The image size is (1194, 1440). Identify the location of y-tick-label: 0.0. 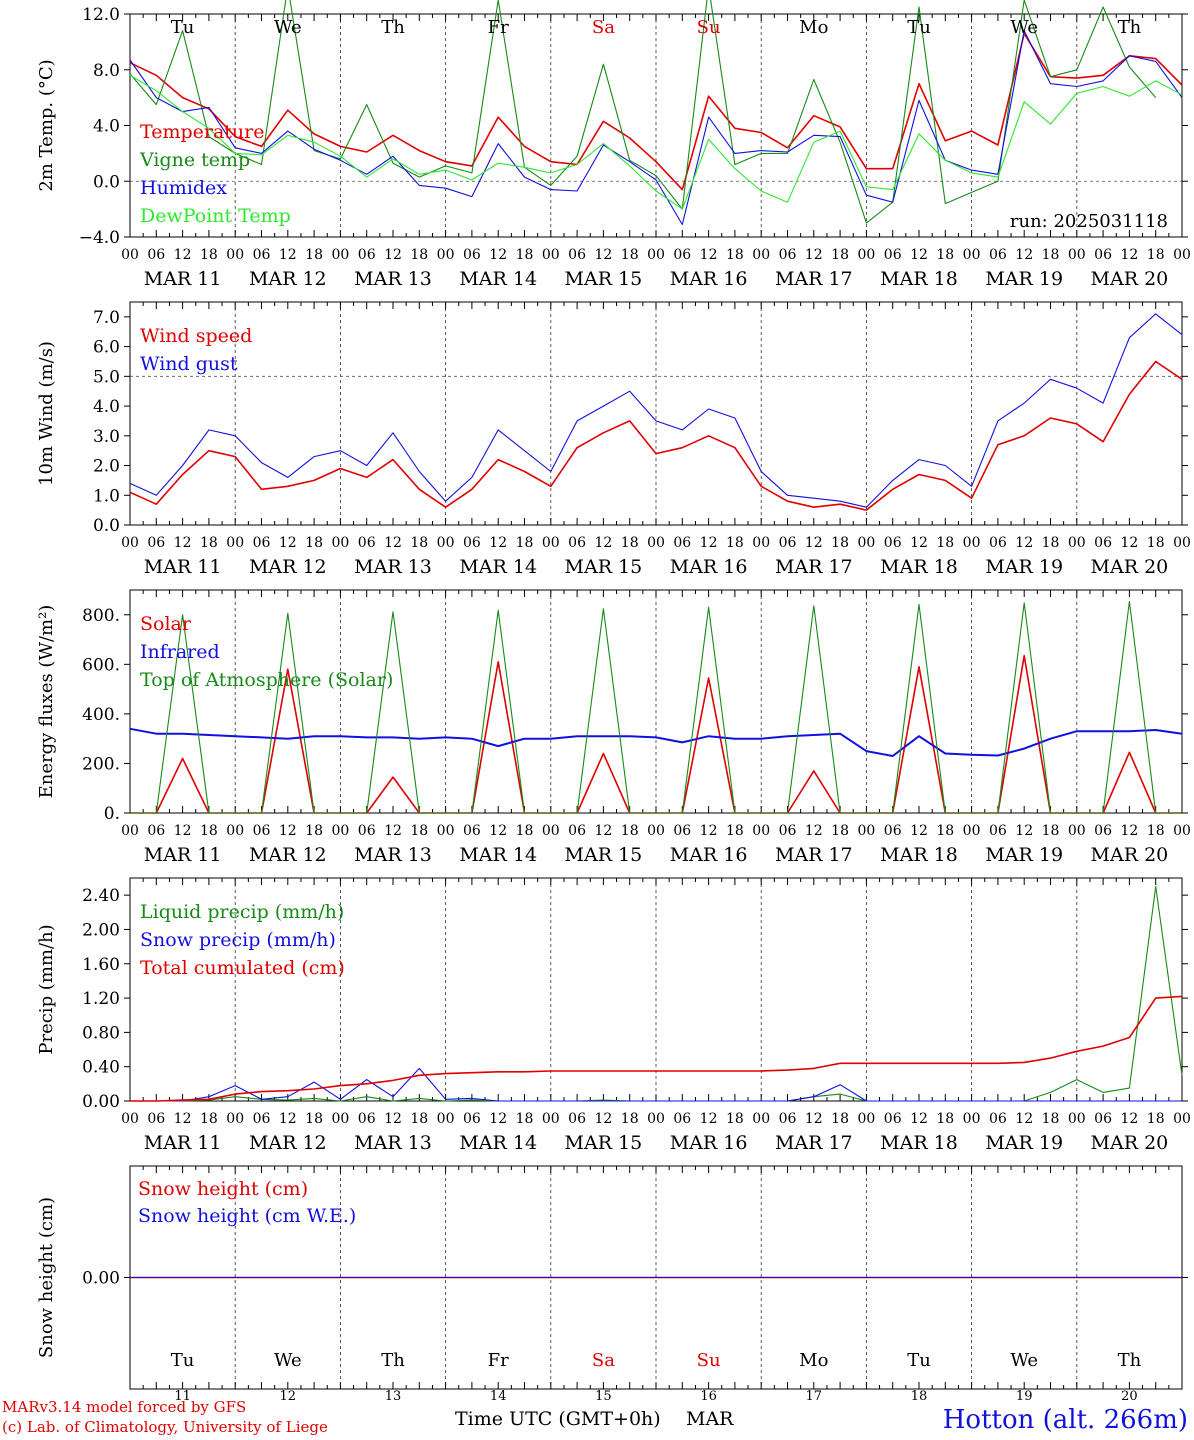
(106, 526).